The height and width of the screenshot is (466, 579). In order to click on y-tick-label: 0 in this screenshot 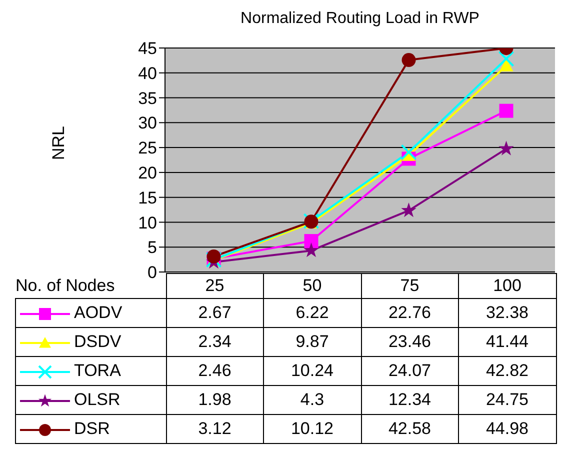, I will do `click(152, 272)`.